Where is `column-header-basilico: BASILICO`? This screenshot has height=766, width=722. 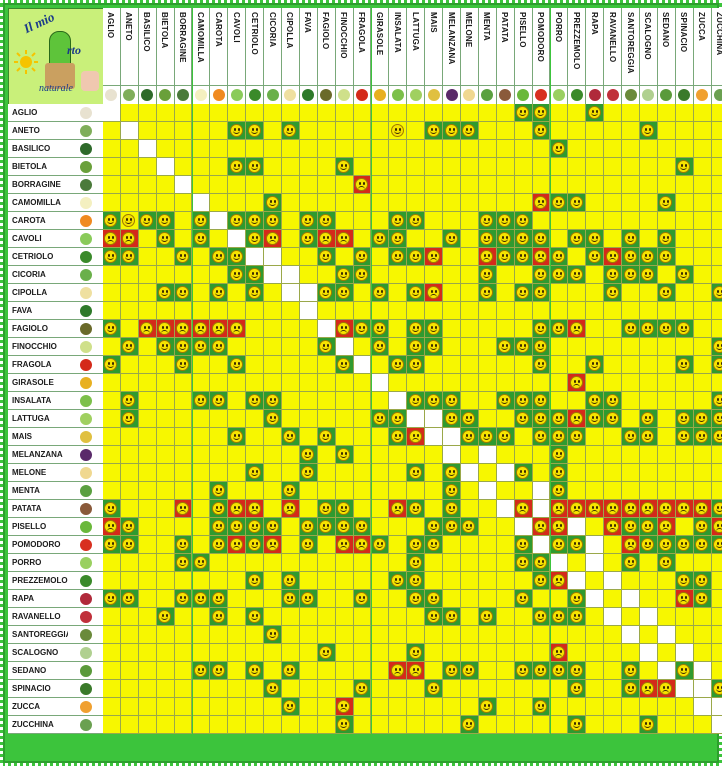 column-header-basilico: BASILICO is located at coordinates (147, 46).